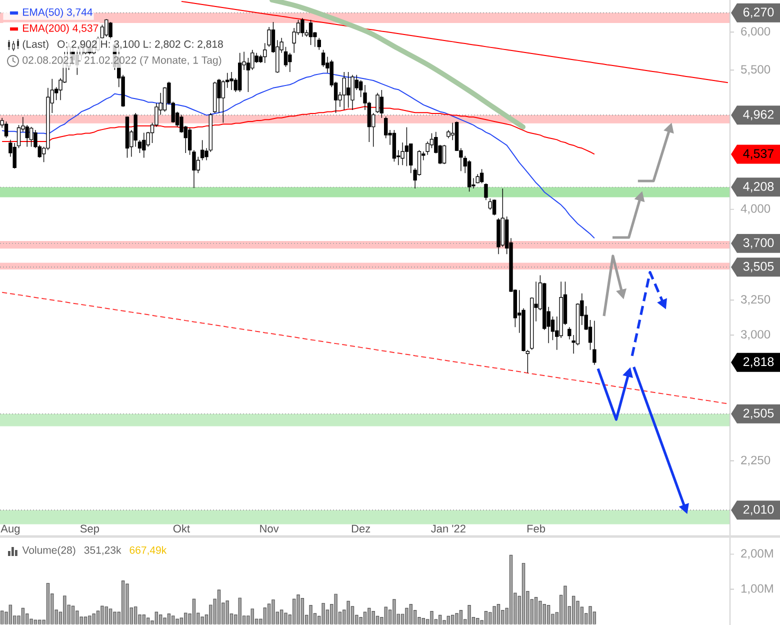 The width and height of the screenshot is (780, 625). I want to click on annotation: O: 2,902 H: 3,100 L: 2,802 C: 2,818, so click(140, 45).